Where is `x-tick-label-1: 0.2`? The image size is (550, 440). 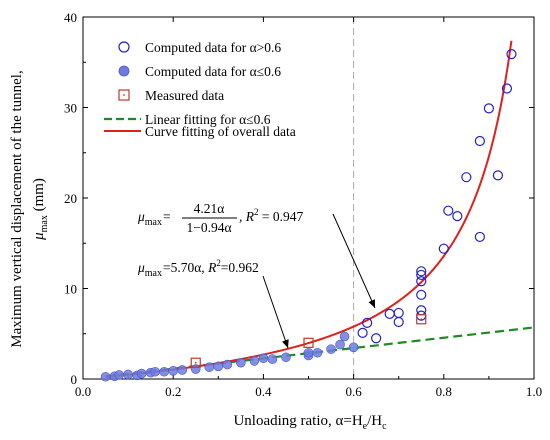 x-tick-label-1: 0.2 is located at coordinates (173, 391).